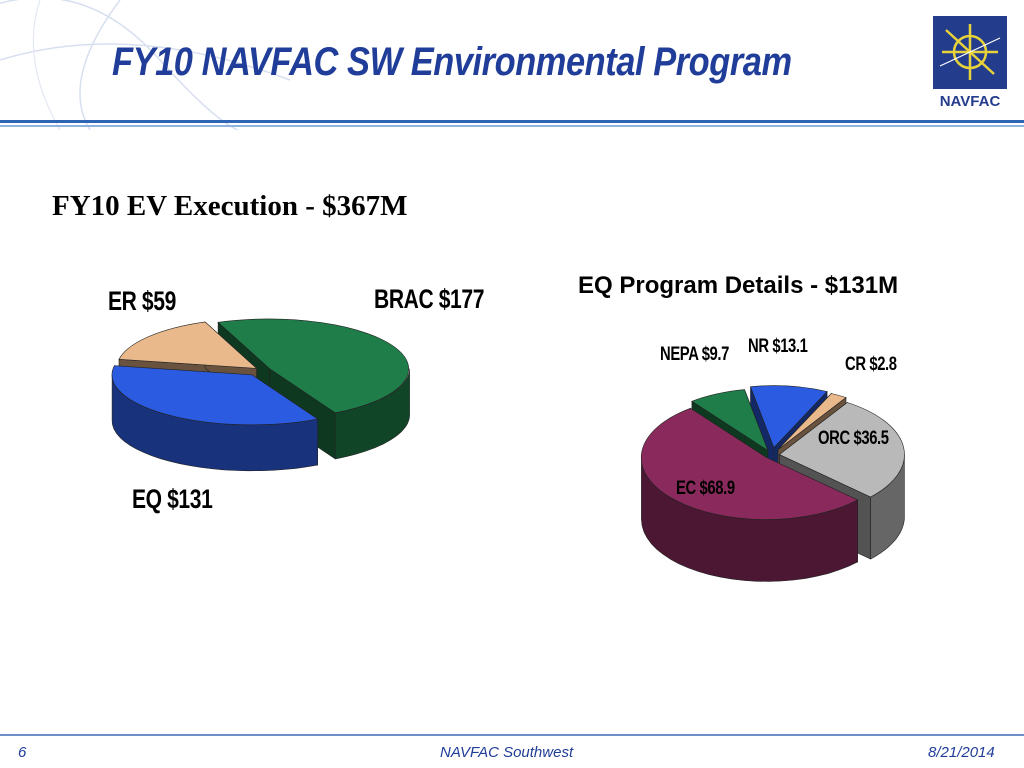 The height and width of the screenshot is (768, 1024). I want to click on pie1-label-er: ER $59, so click(142, 301).